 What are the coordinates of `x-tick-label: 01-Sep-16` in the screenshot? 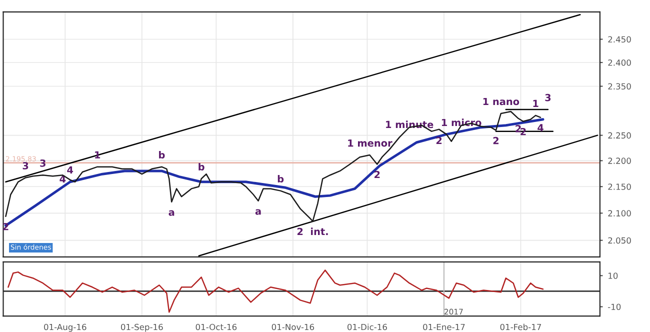 It's located at (141, 328).